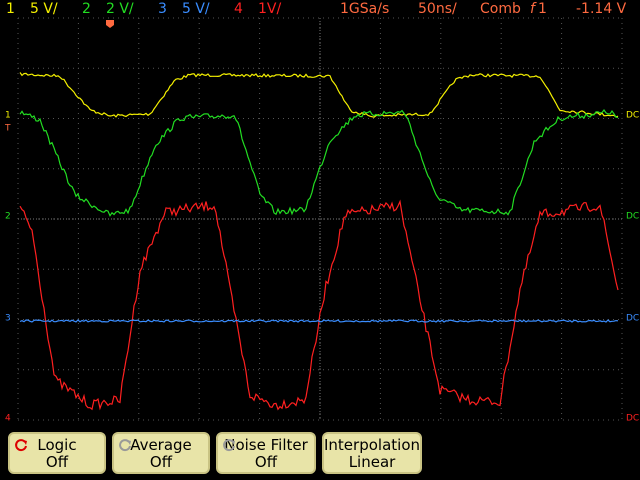 The width and height of the screenshot is (640, 480). Describe the element at coordinates (632, 319) in the screenshot. I see `ch3-coupling: DC` at that location.